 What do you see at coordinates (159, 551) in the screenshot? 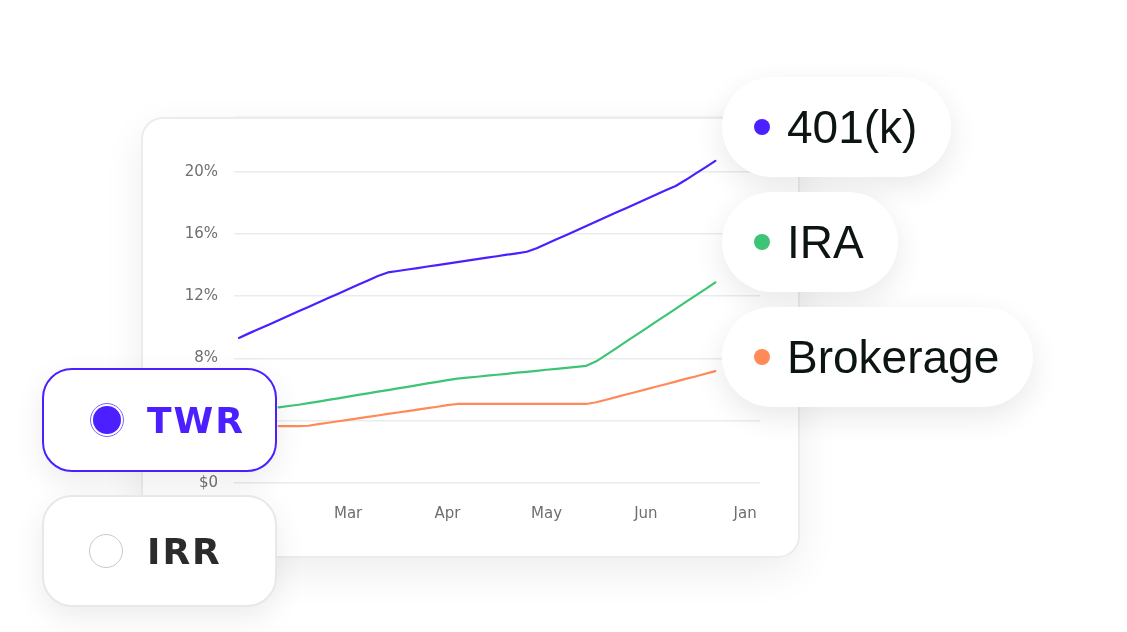
I see `option-button: IRR` at bounding box center [159, 551].